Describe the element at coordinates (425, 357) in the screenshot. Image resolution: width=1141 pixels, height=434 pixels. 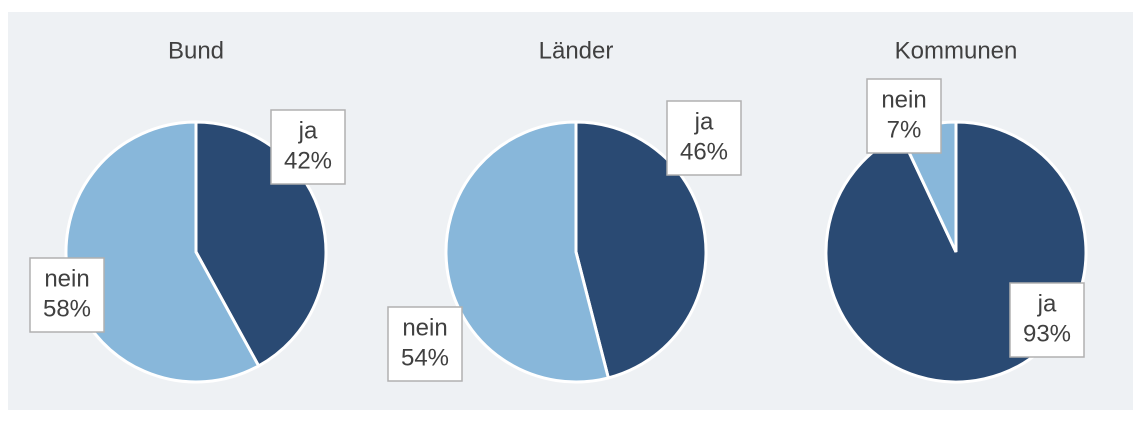
I see `value-label: 54%` at that location.